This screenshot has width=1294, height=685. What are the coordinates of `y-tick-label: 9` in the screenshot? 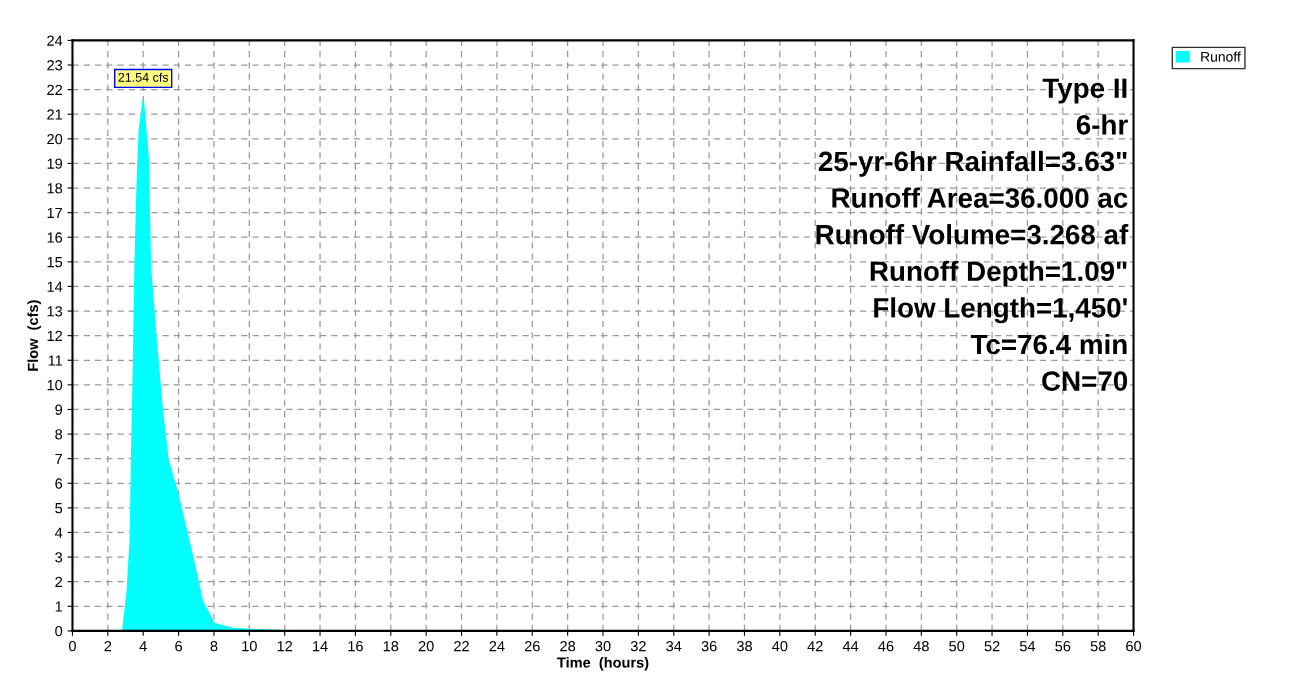 It's located at (59, 409).